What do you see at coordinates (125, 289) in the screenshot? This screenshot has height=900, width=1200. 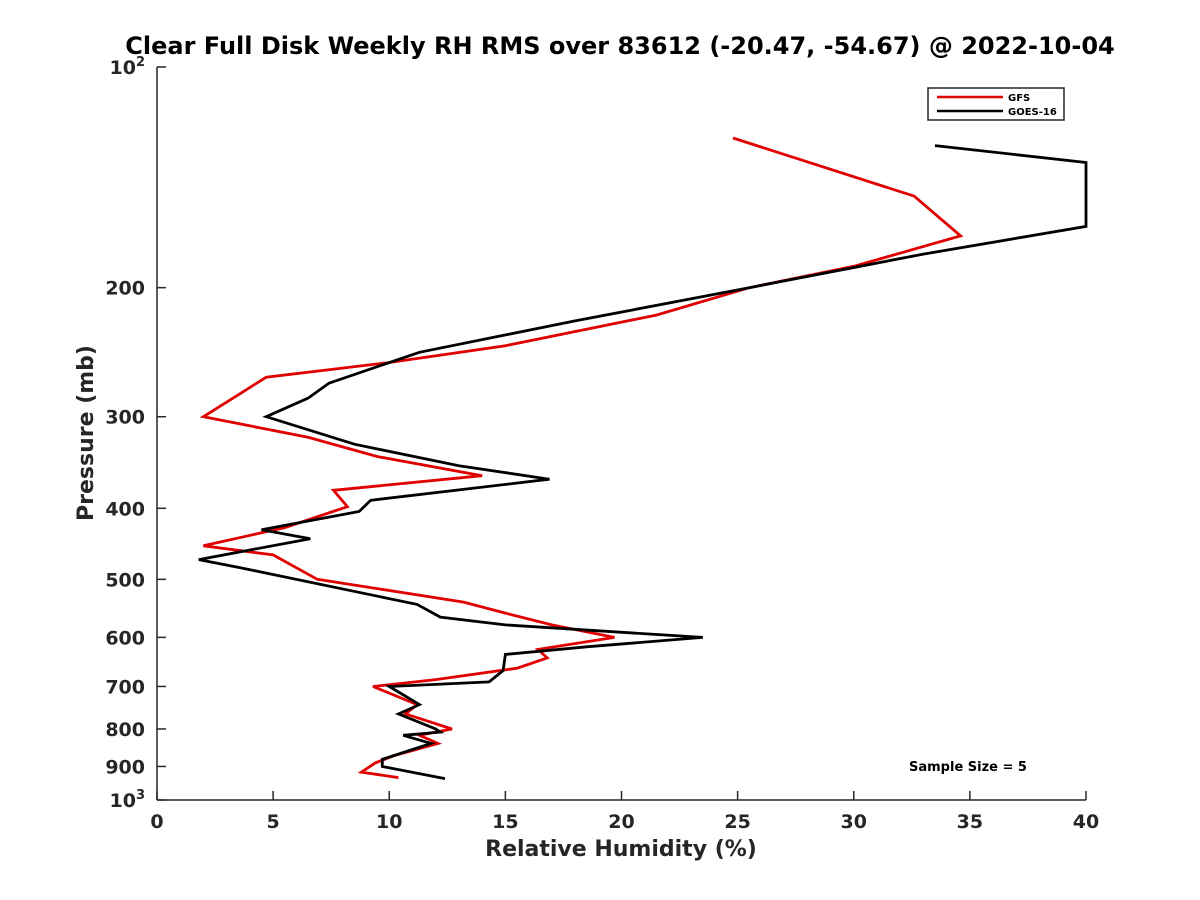 I see `y-tick-label: 200` at bounding box center [125, 289].